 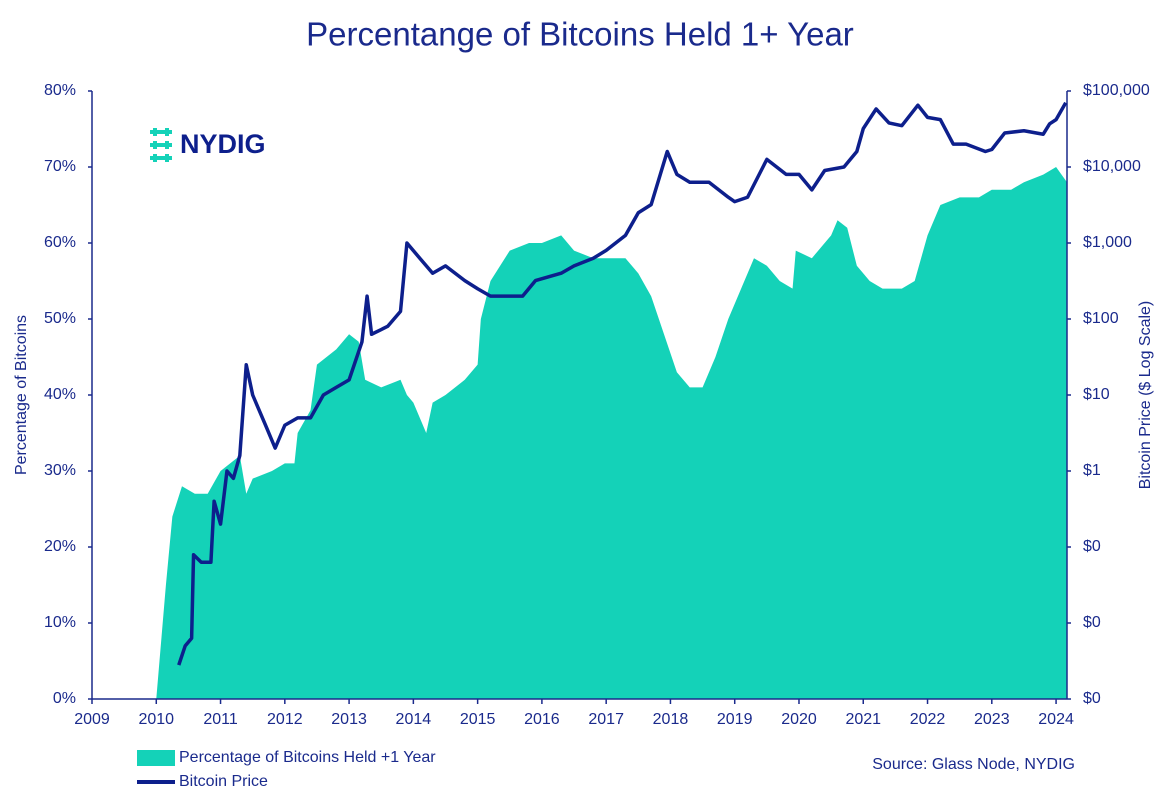 I want to click on y-tick-label: 10%, so click(x=60, y=622).